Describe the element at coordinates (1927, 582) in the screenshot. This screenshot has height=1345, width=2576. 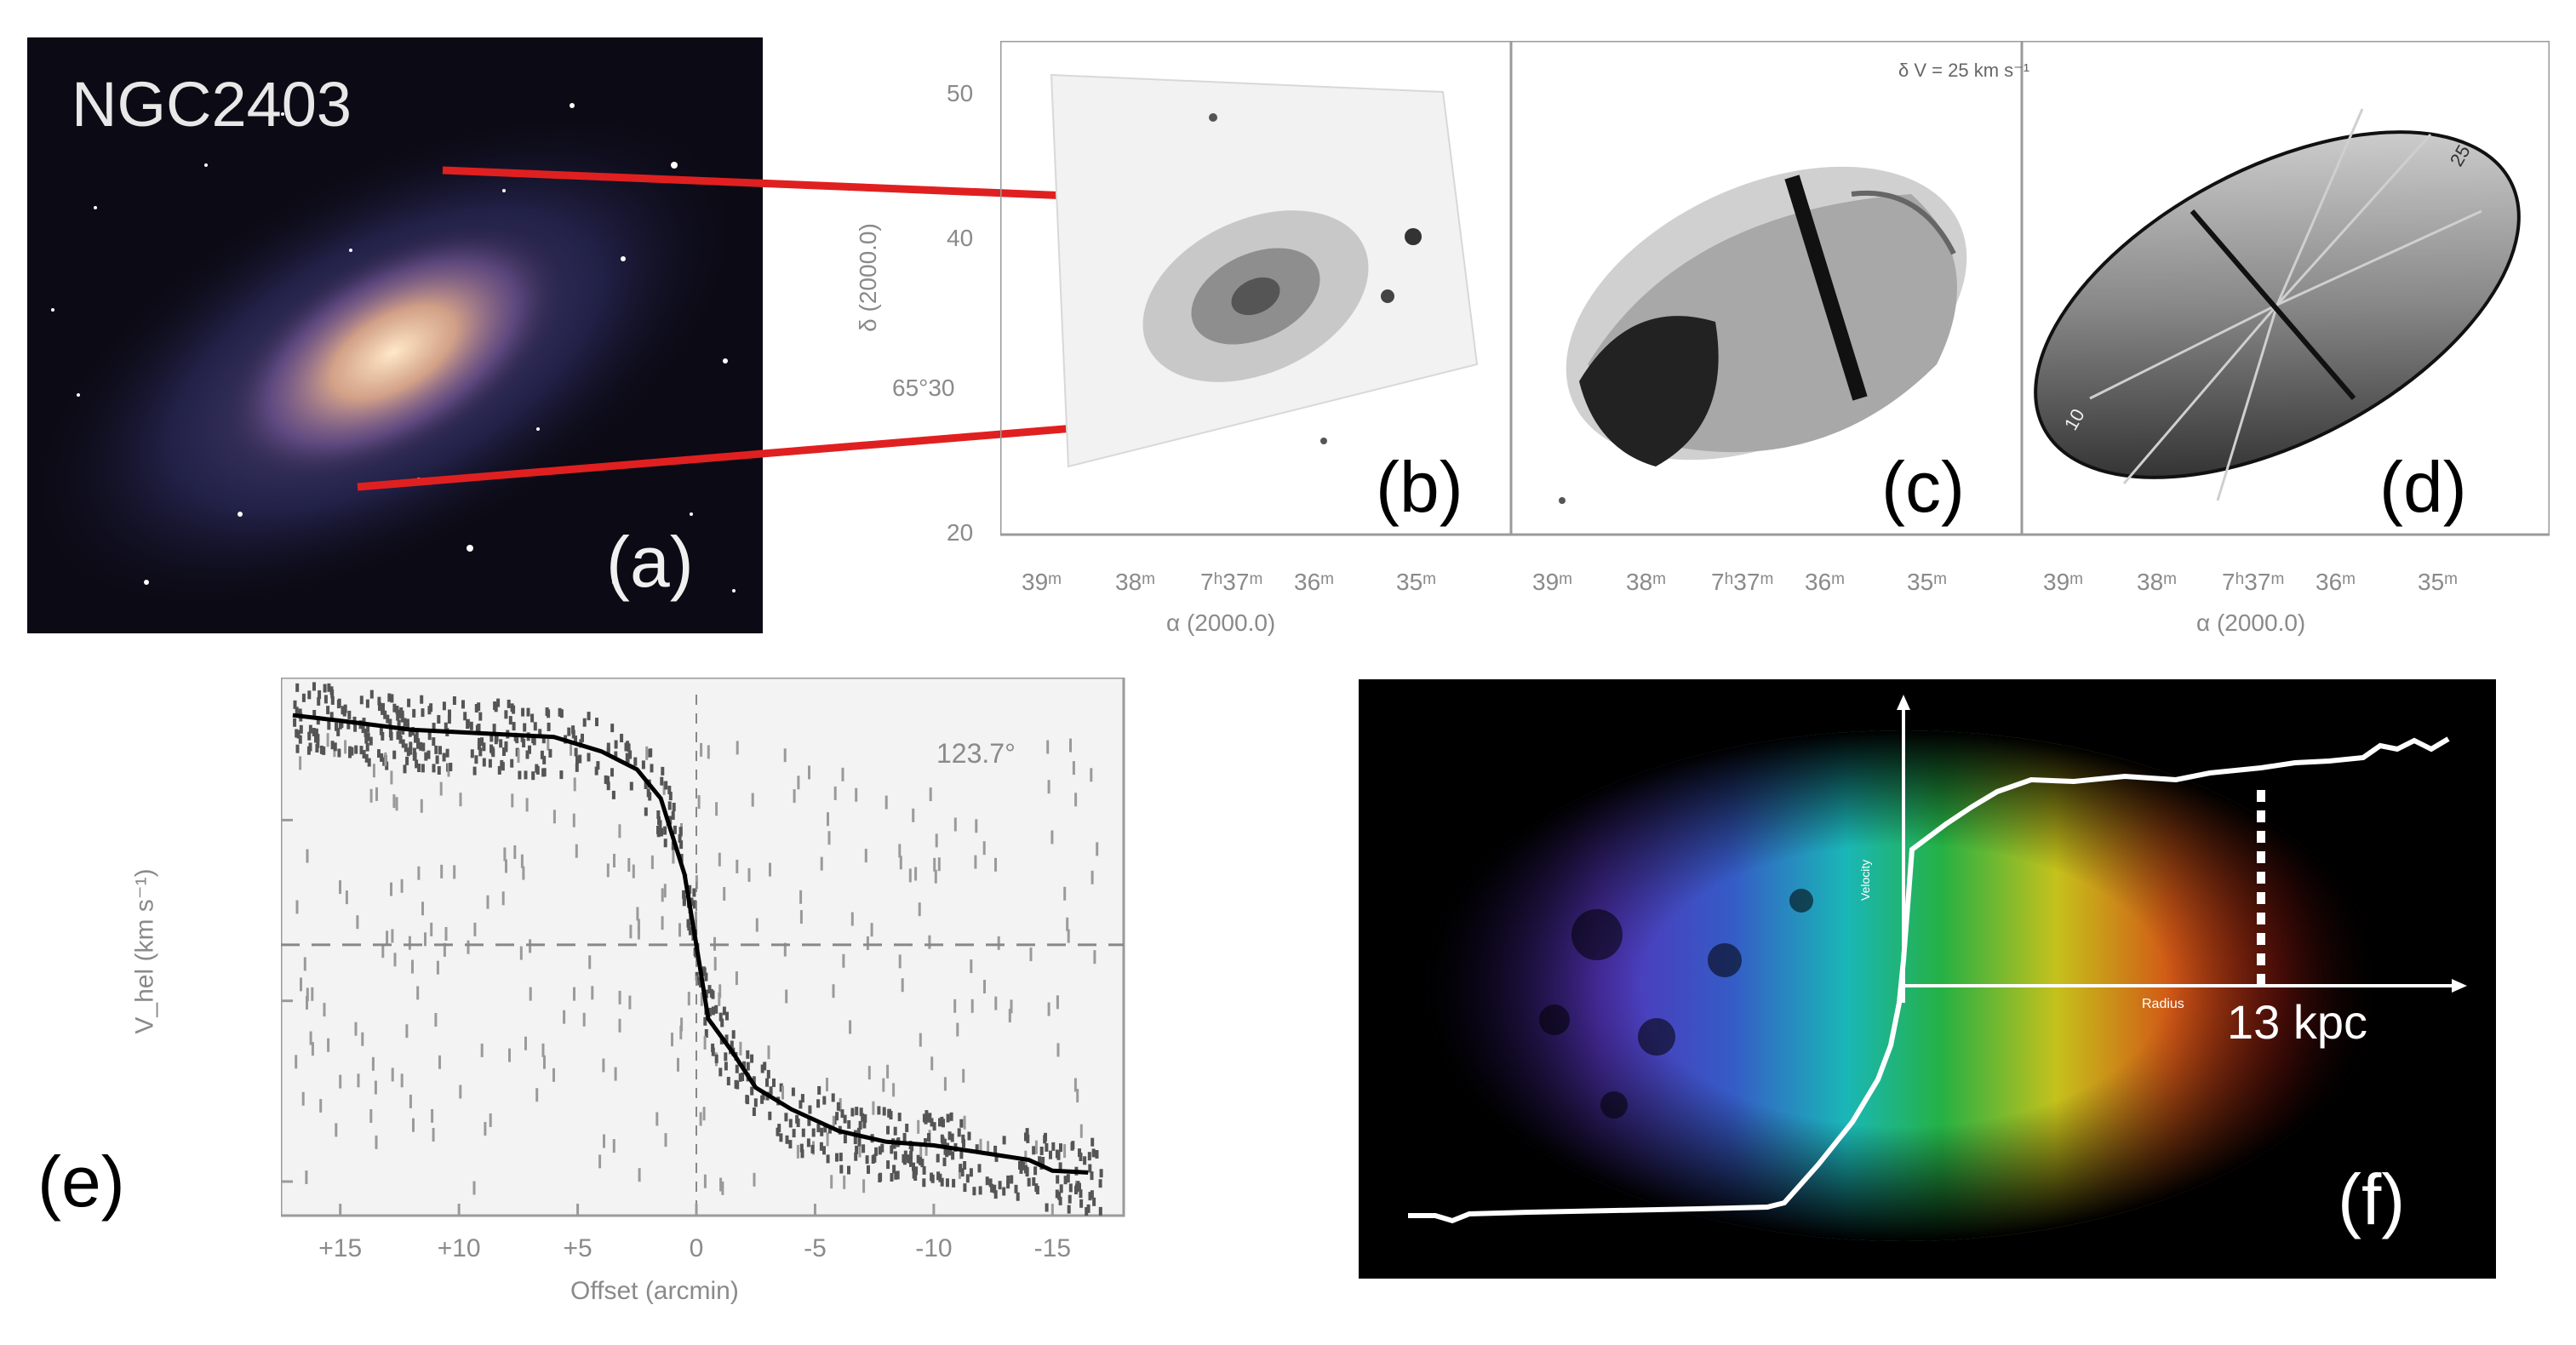
I see `c-xtick-35: 35ᵐ` at that location.